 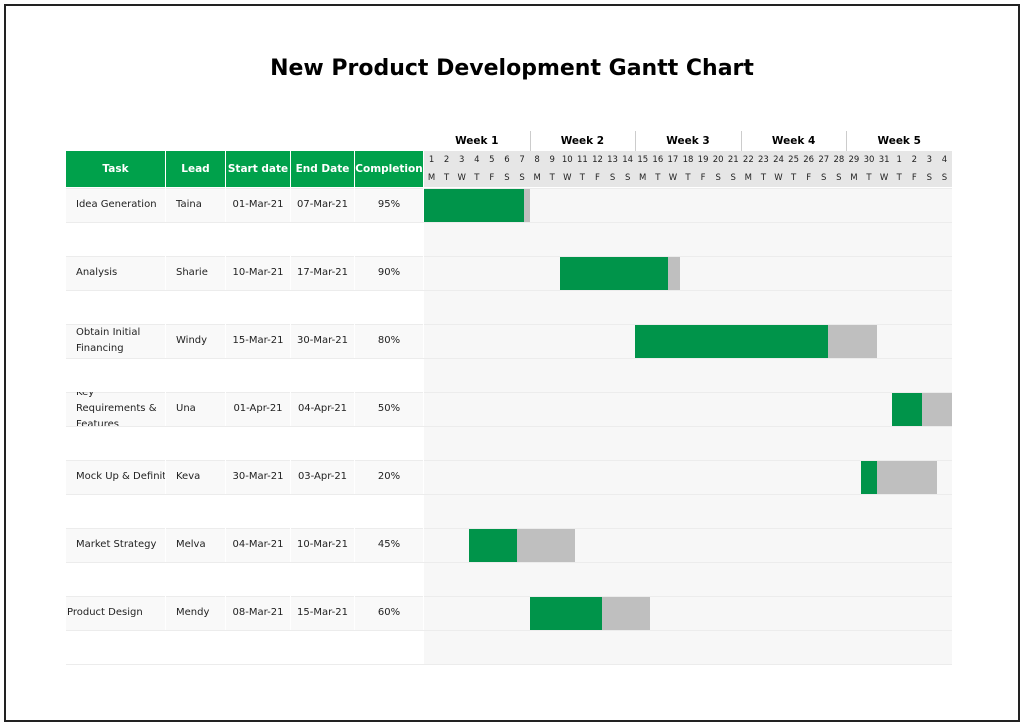 I want to click on day-number: 19, so click(x=703, y=160).